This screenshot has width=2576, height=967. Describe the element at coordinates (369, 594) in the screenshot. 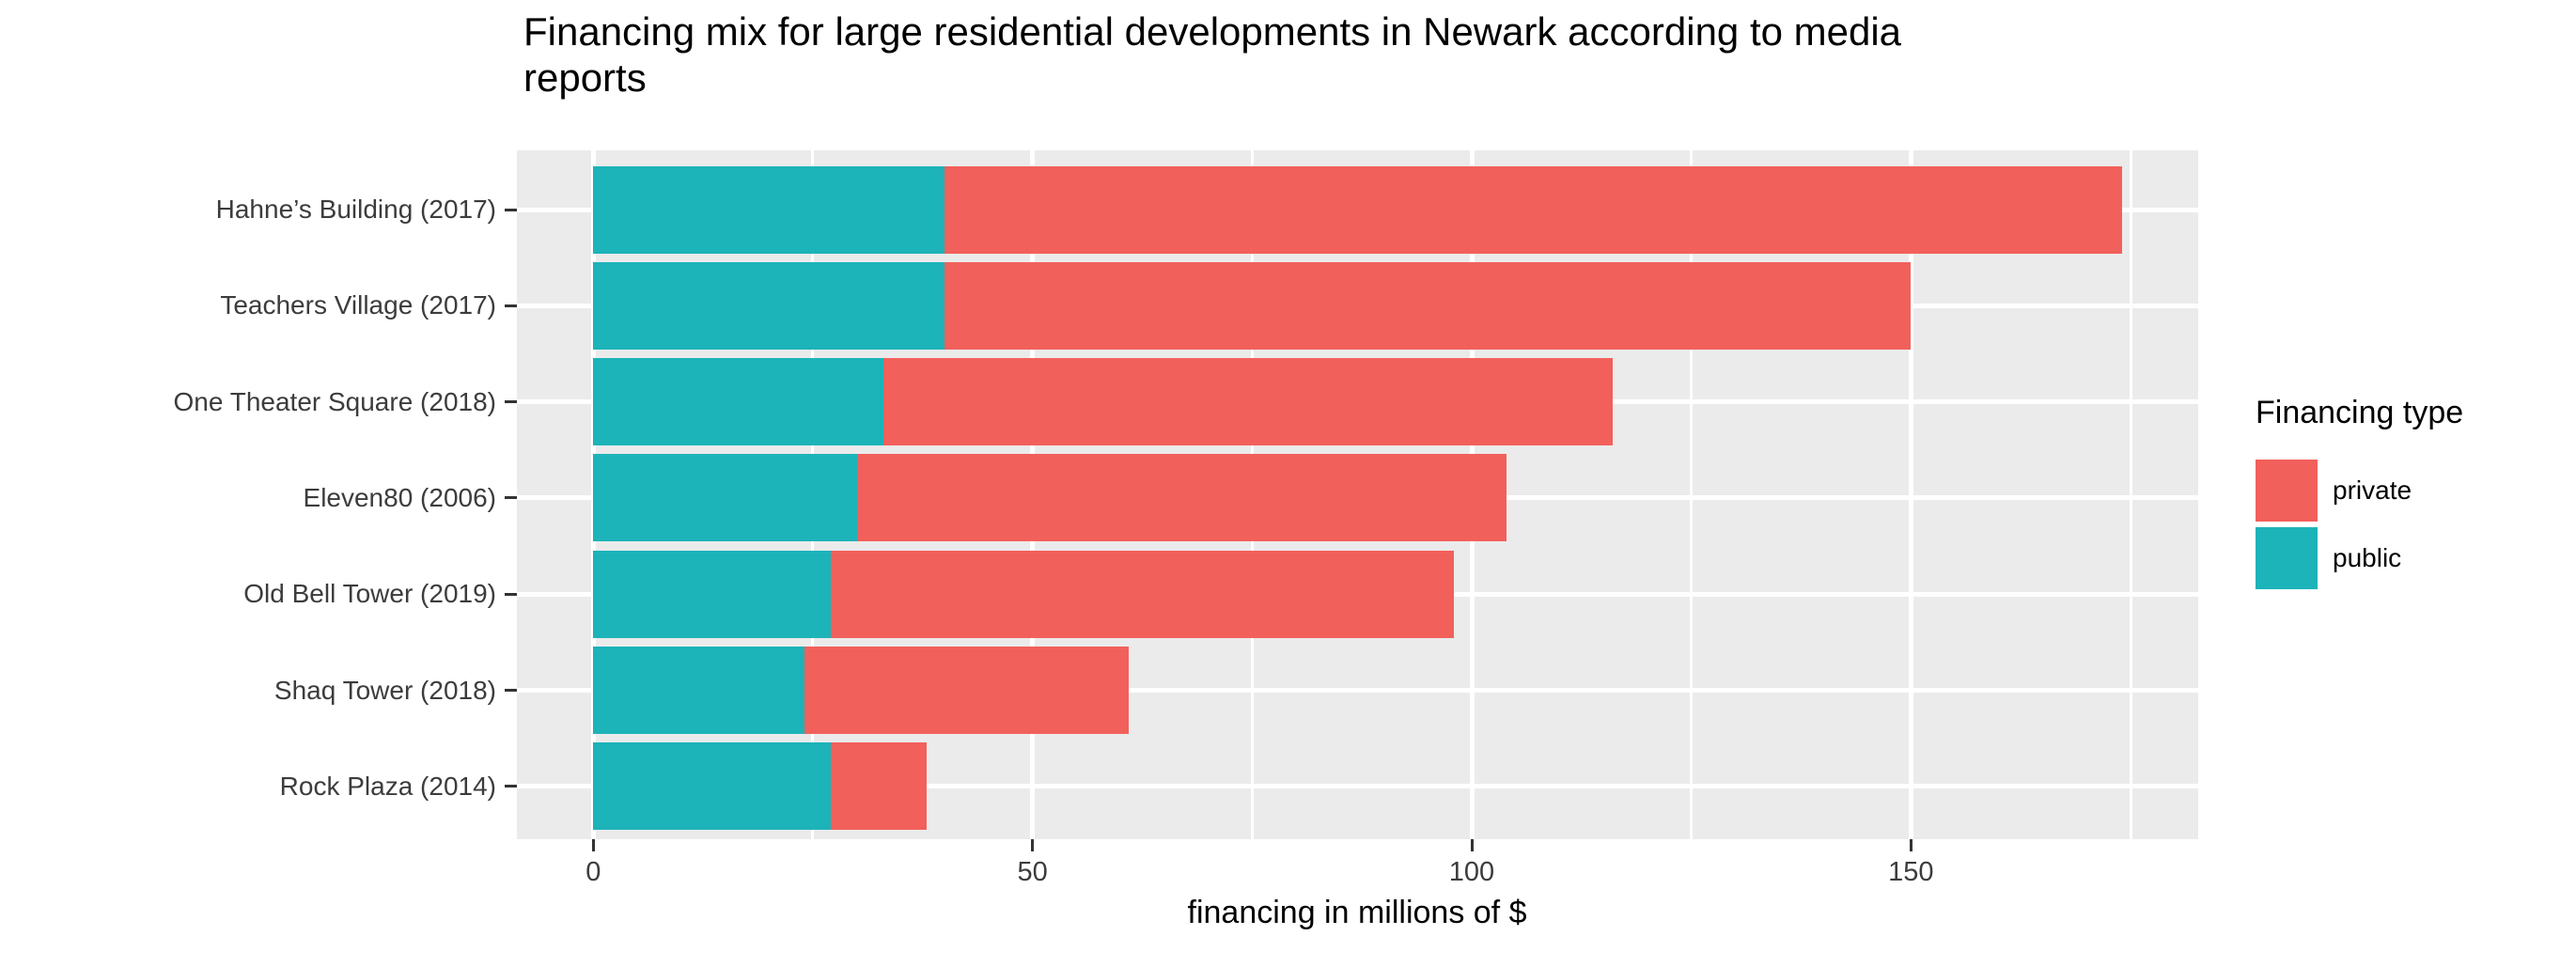

I see `y-tick-label: Old Bell Tower (2019)` at that location.